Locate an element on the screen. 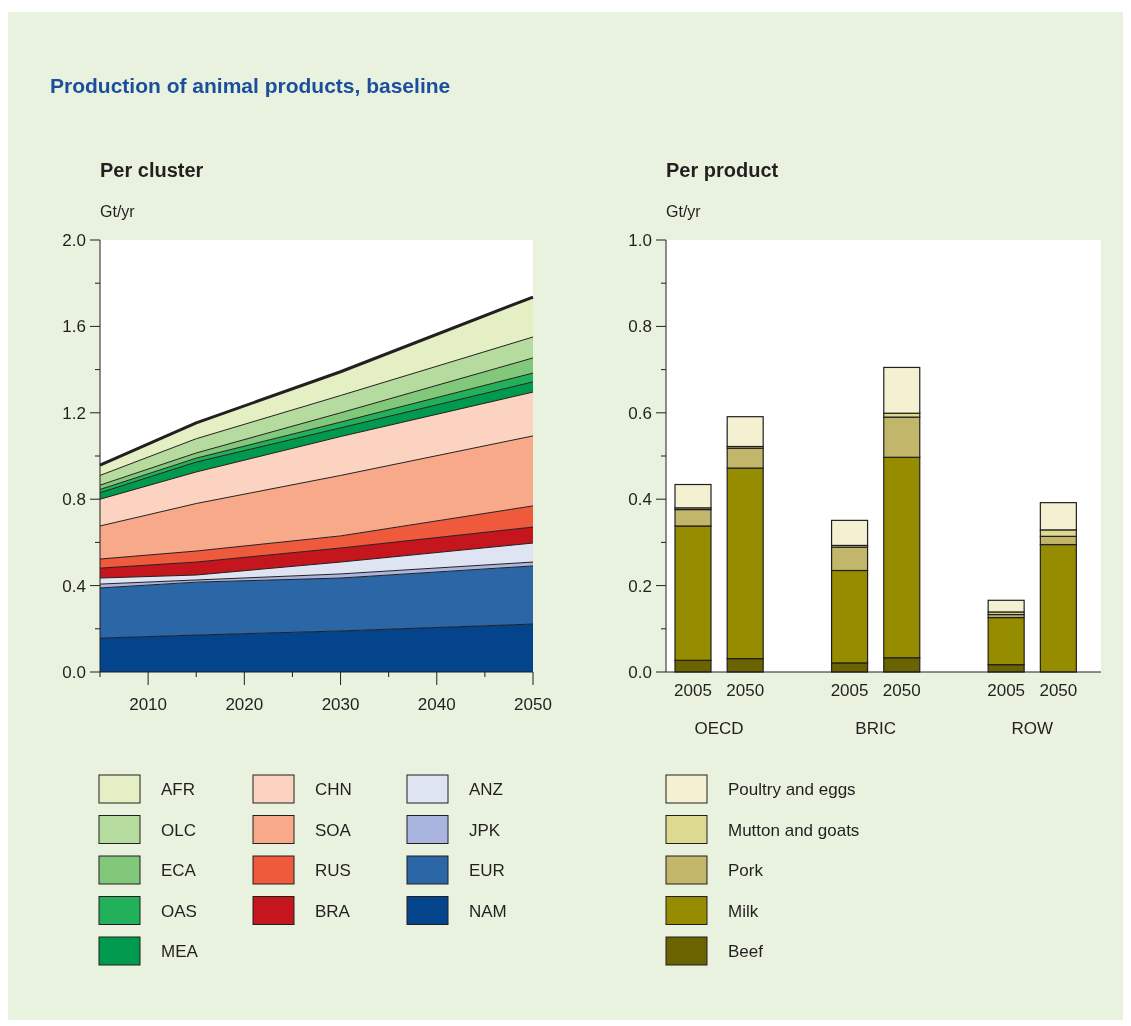 The width and height of the screenshot is (1131, 1026). y-tick-label: 2.0 is located at coordinates (74, 240).